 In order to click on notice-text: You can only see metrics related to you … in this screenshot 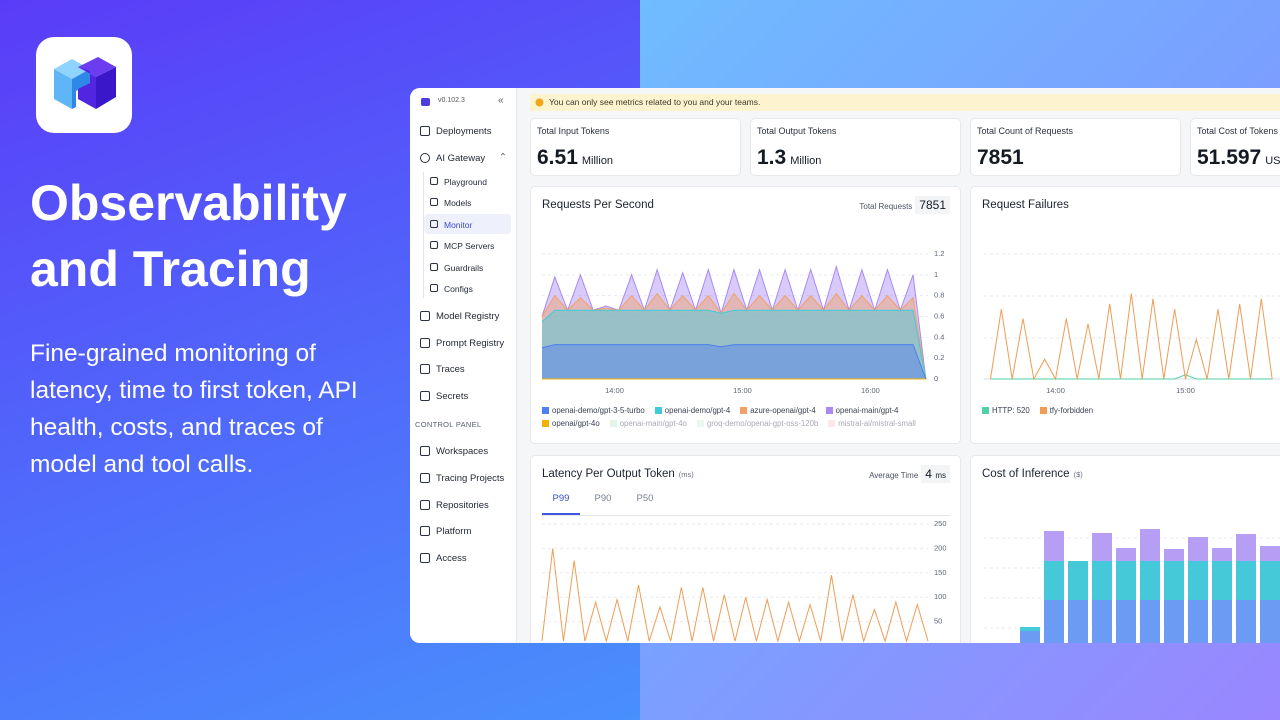, I will do `click(655, 102)`.